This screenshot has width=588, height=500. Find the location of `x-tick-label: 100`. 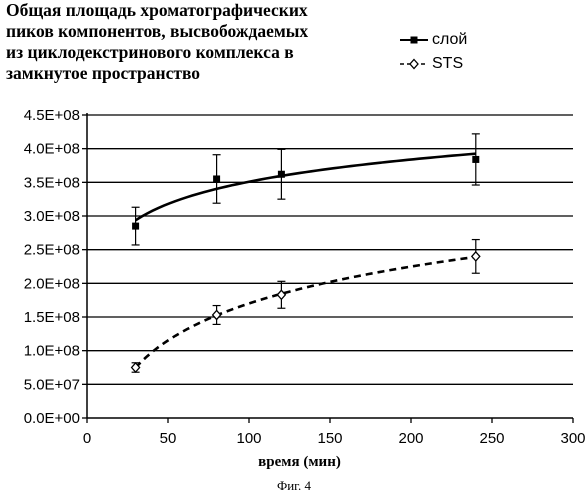

x-tick-label: 100 is located at coordinates (248, 438).